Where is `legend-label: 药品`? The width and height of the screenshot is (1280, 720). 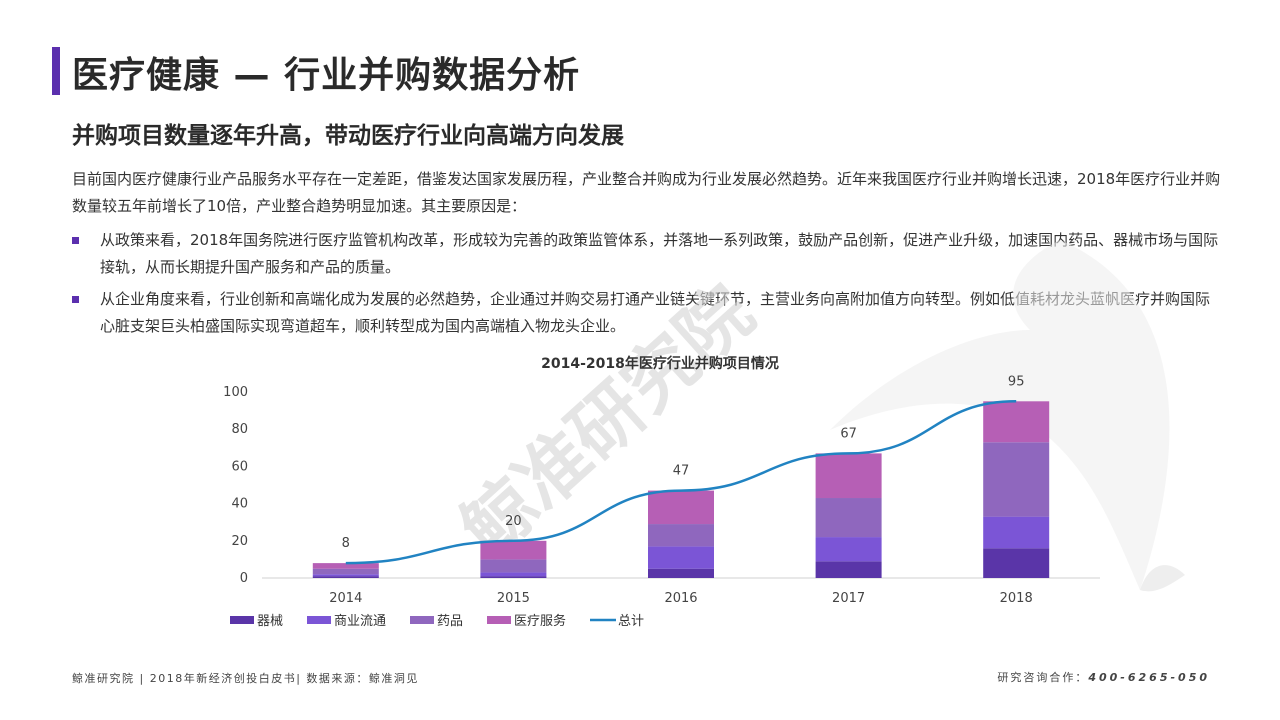 legend-label: 药品 is located at coordinates (450, 621).